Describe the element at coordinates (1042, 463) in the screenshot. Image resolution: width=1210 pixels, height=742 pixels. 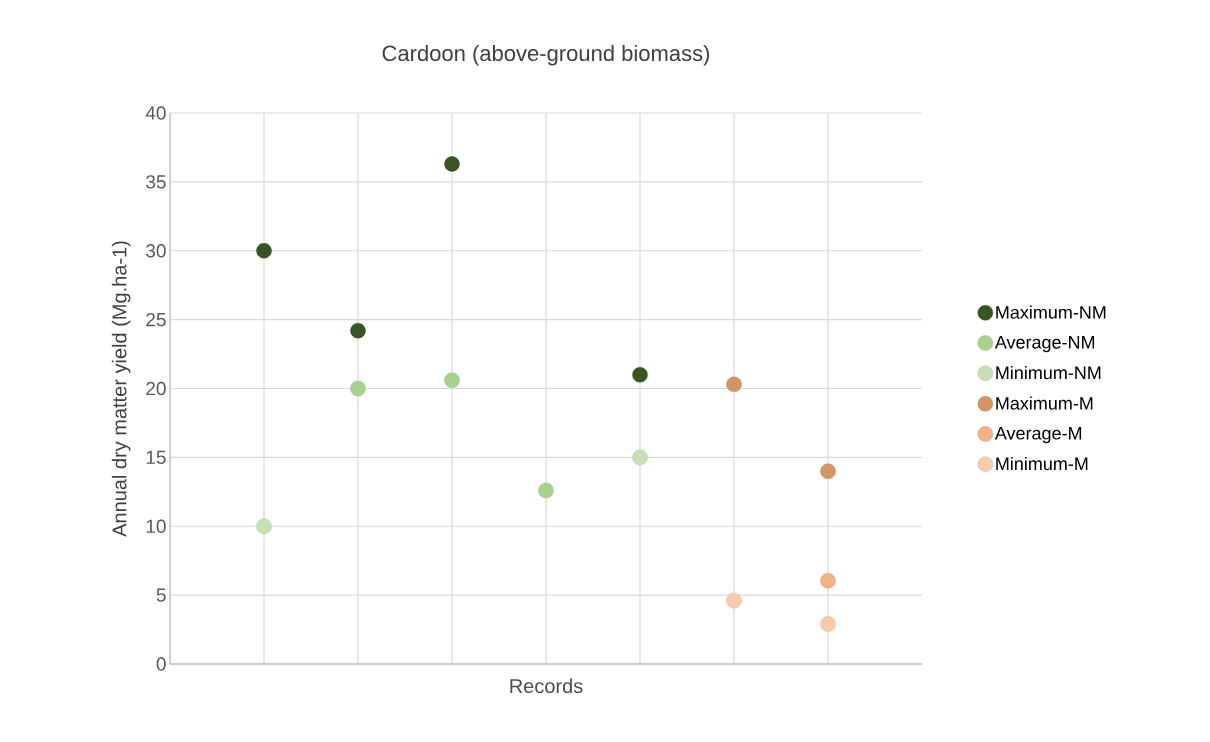
I see `legend-label: Minimum-M` at that location.